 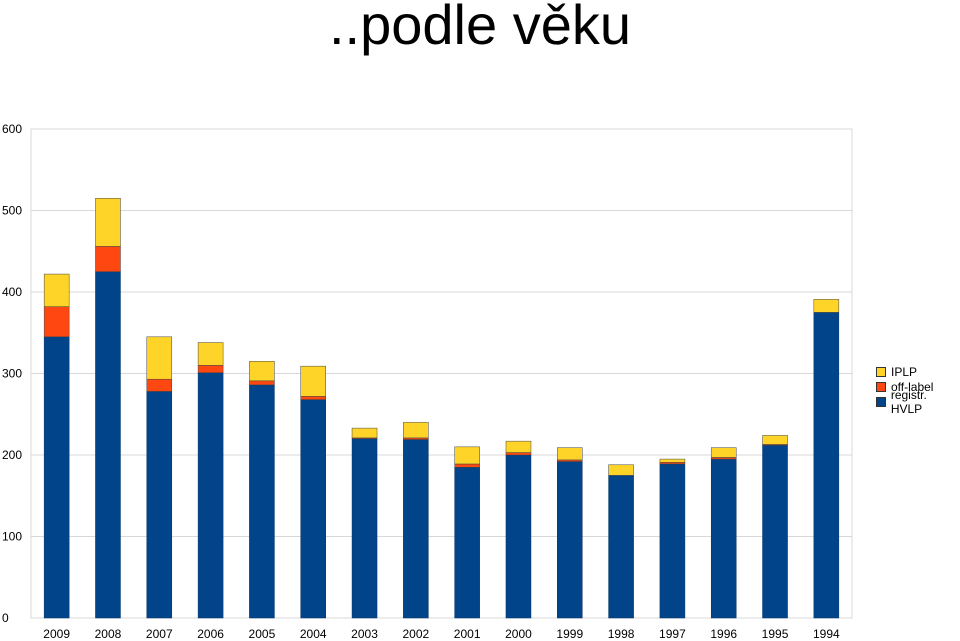 What do you see at coordinates (159, 634) in the screenshot?
I see `x-tick-label: 2007` at bounding box center [159, 634].